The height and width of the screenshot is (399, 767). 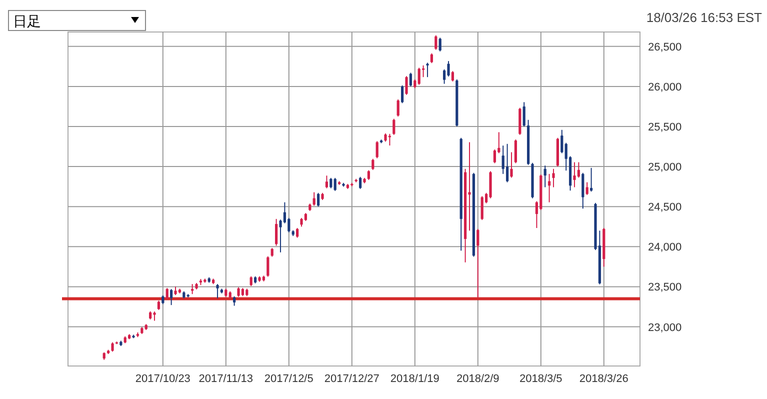 What do you see at coordinates (665, 288) in the screenshot?
I see `y-tick-label: 23,500` at bounding box center [665, 288].